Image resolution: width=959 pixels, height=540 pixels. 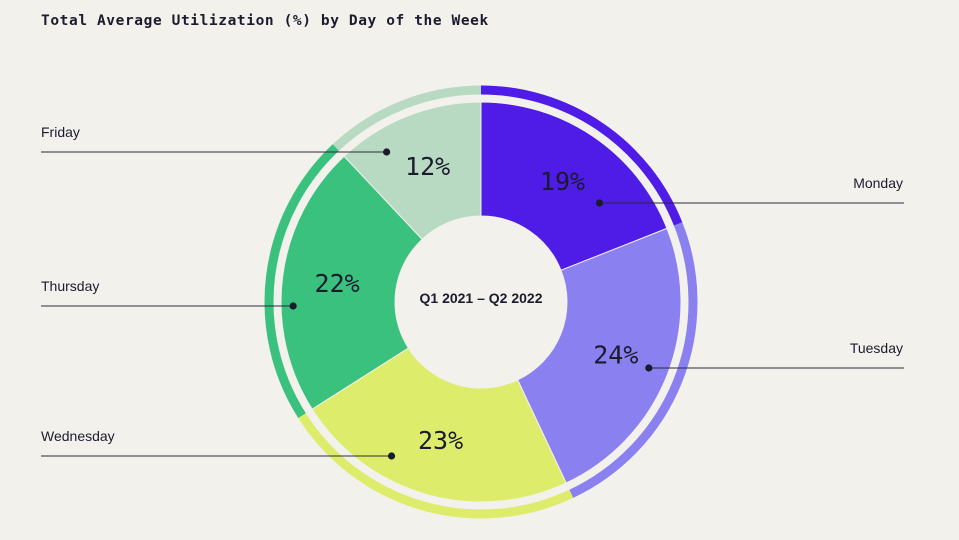 I want to click on ring-arc-thursday, so click(x=301, y=281).